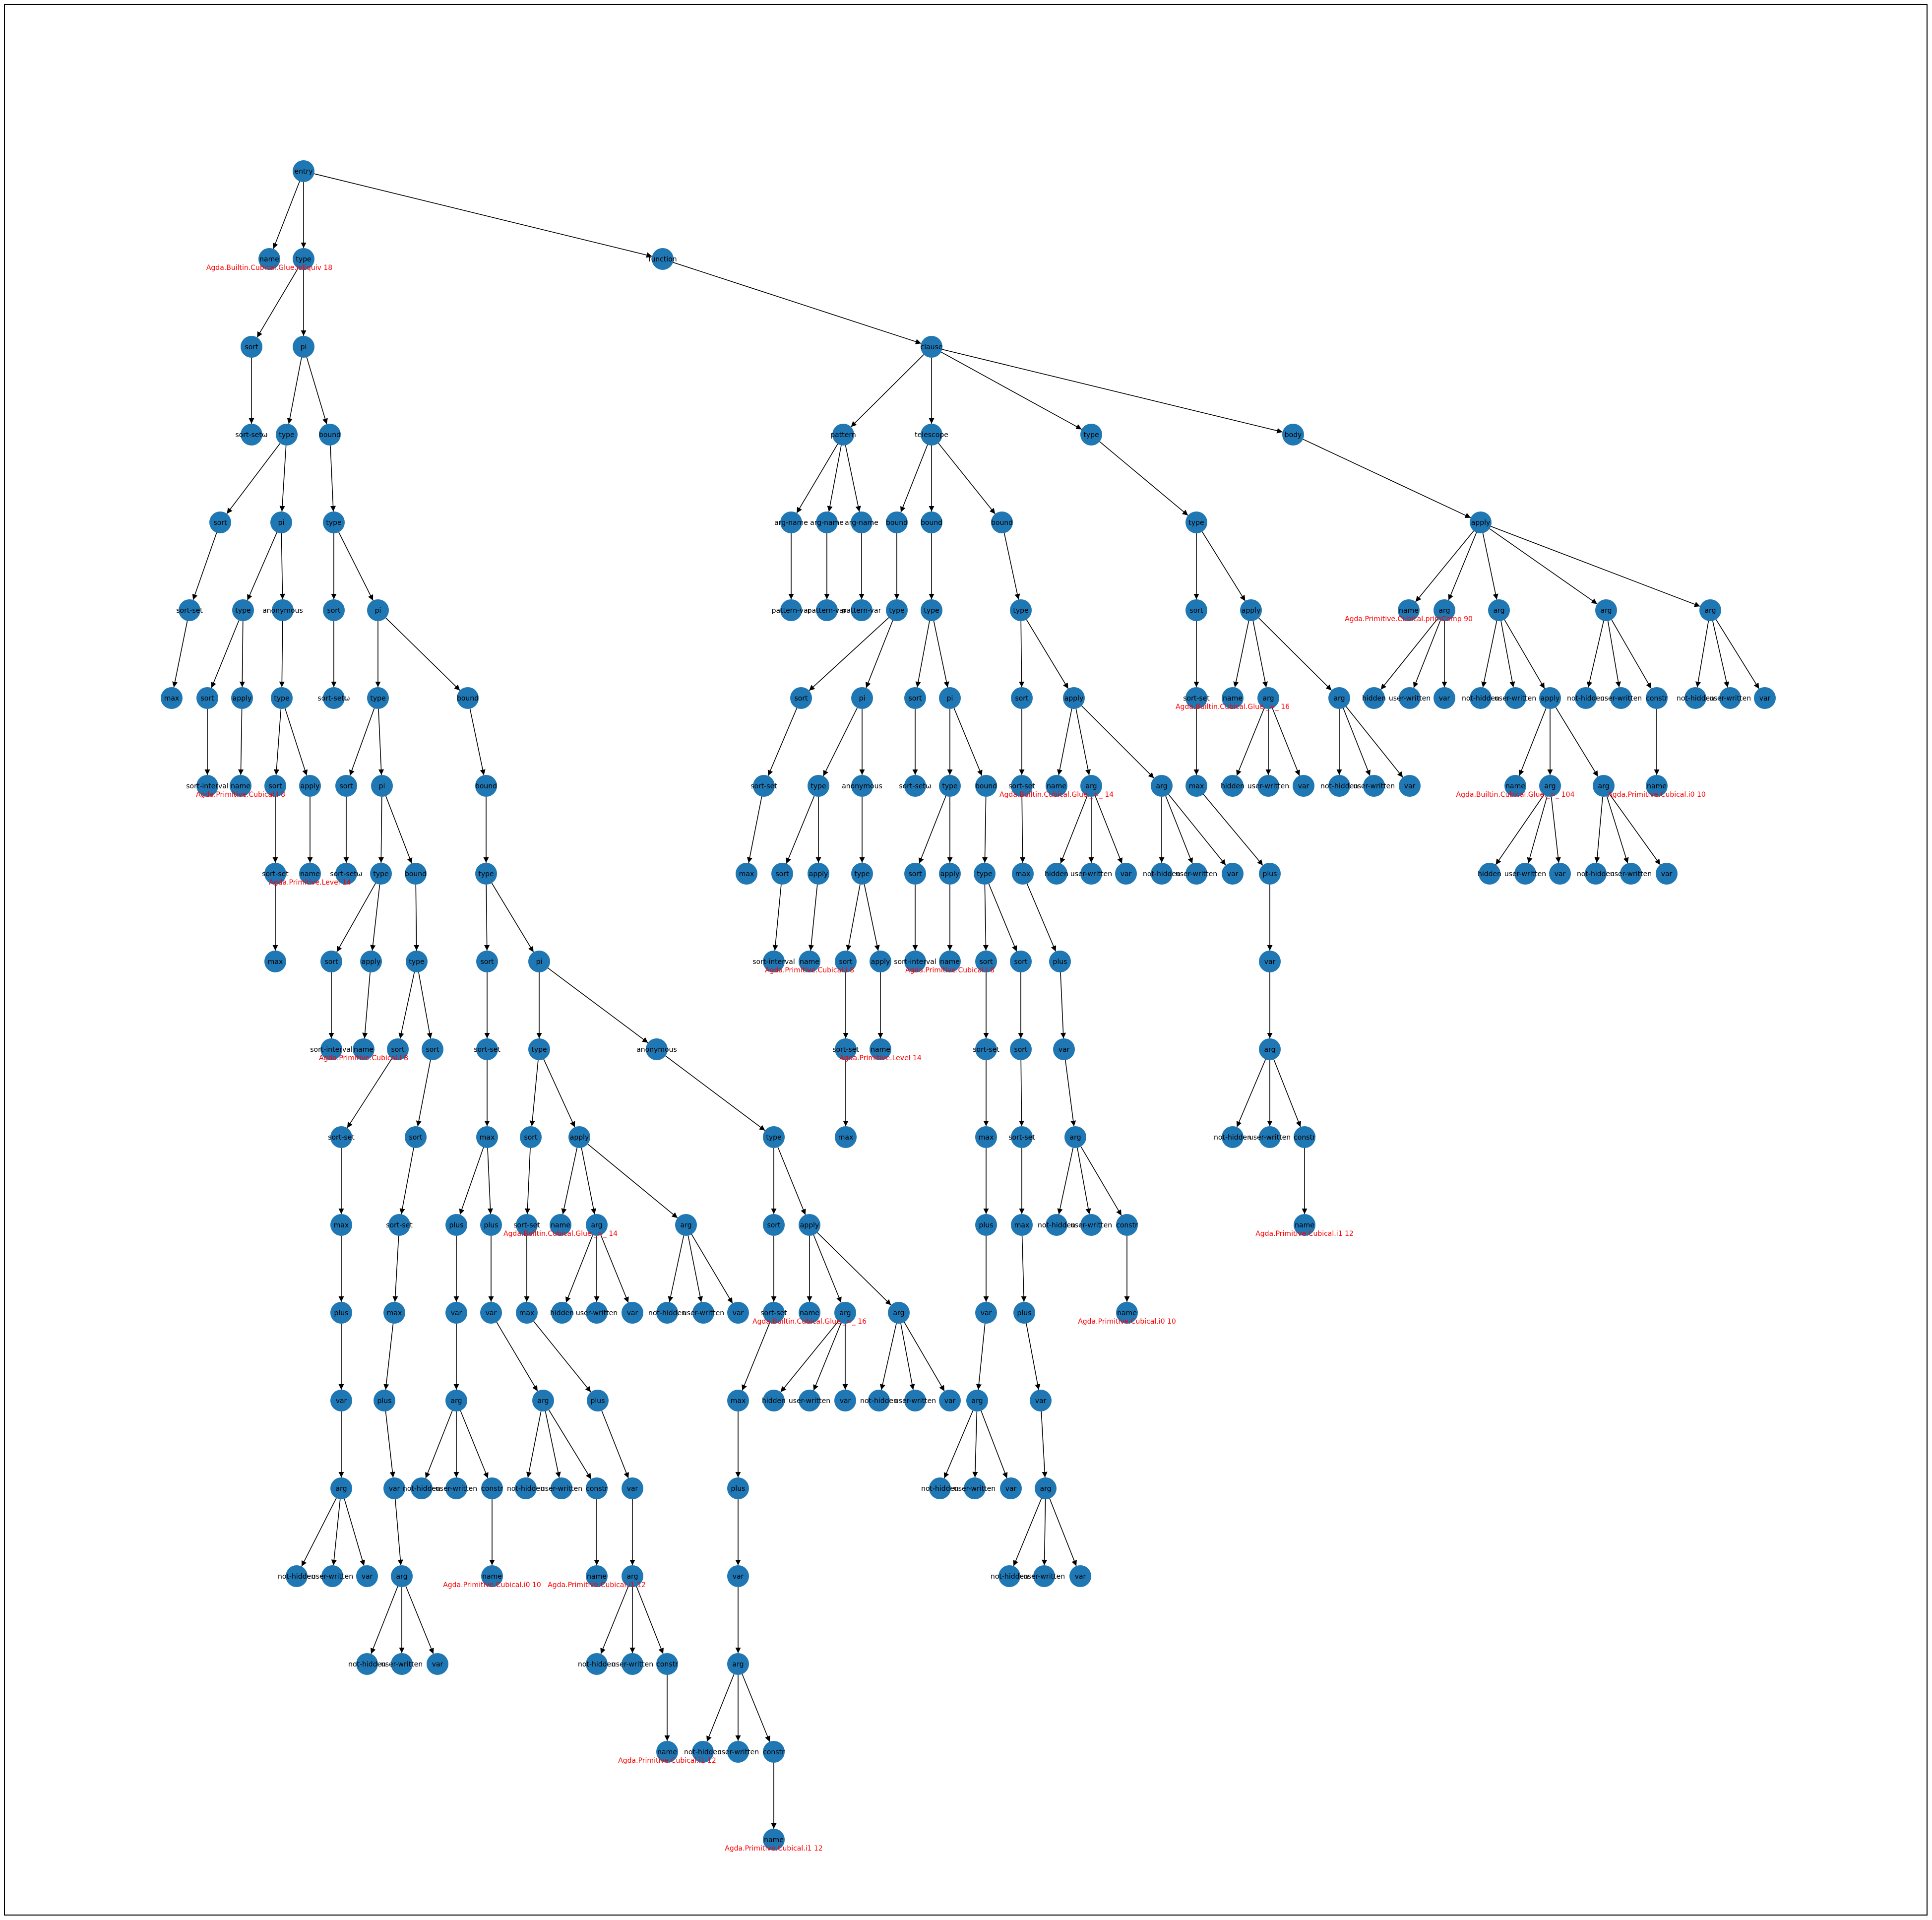 The height and width of the screenshot is (1920, 1932). What do you see at coordinates (598, 1400) in the screenshot?
I see `tree-node-plus: plus` at bounding box center [598, 1400].